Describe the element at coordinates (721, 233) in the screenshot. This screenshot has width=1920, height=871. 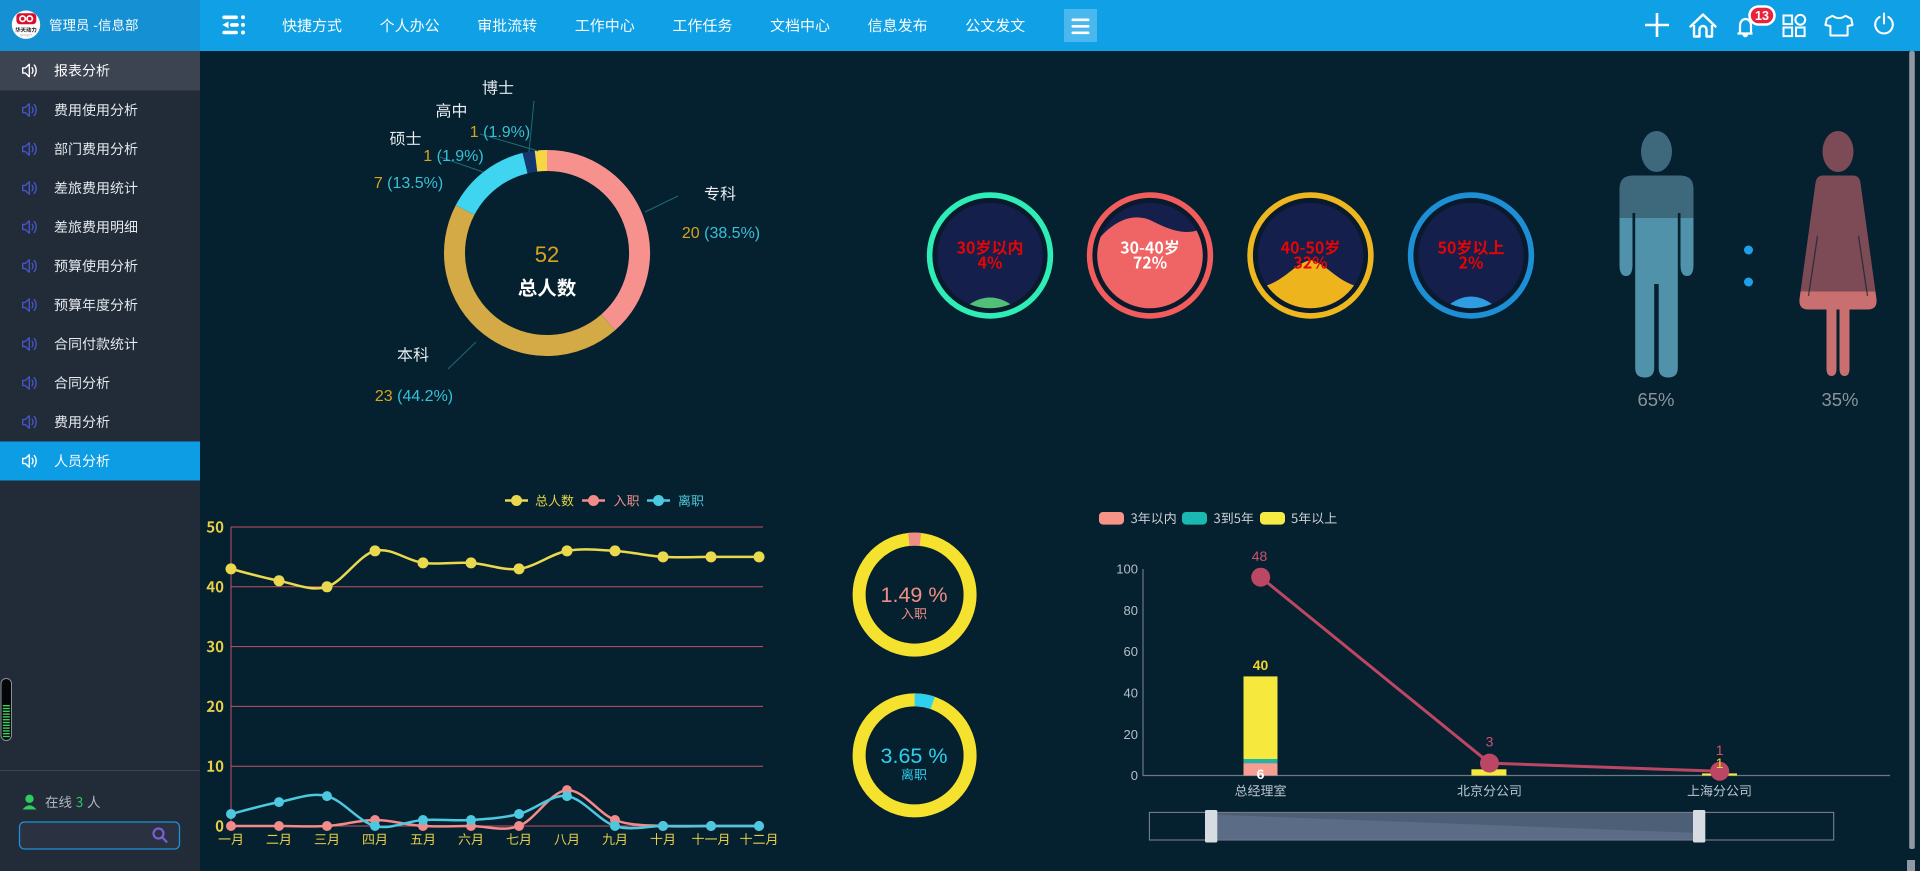
I see `svg-text: 20 (38.5%)` at that location.